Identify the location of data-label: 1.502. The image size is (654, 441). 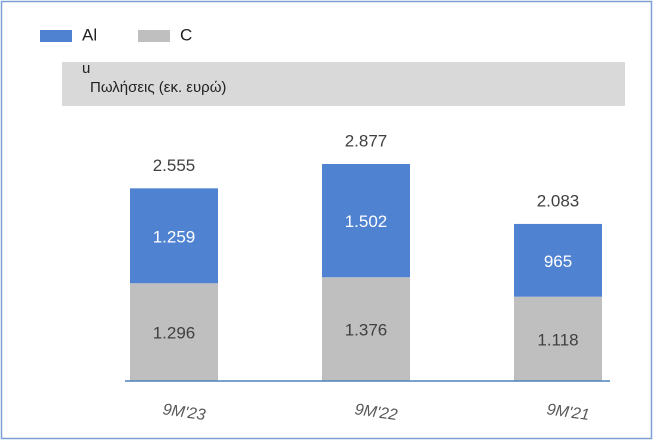
(366, 221).